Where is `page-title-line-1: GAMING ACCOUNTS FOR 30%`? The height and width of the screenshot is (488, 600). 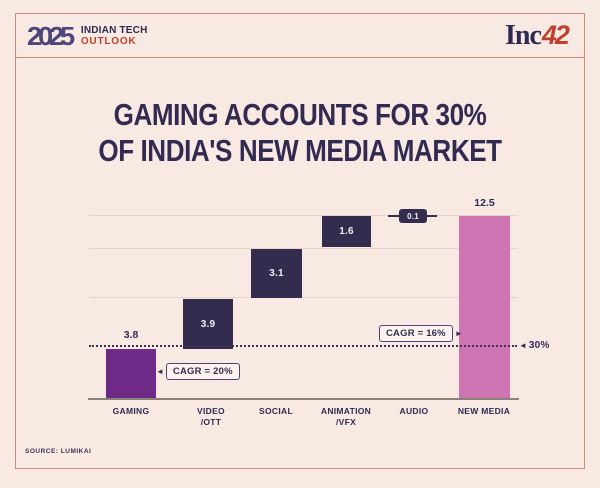 page-title-line-1: GAMING ACCOUNTS FOR 30% is located at coordinates (300, 114).